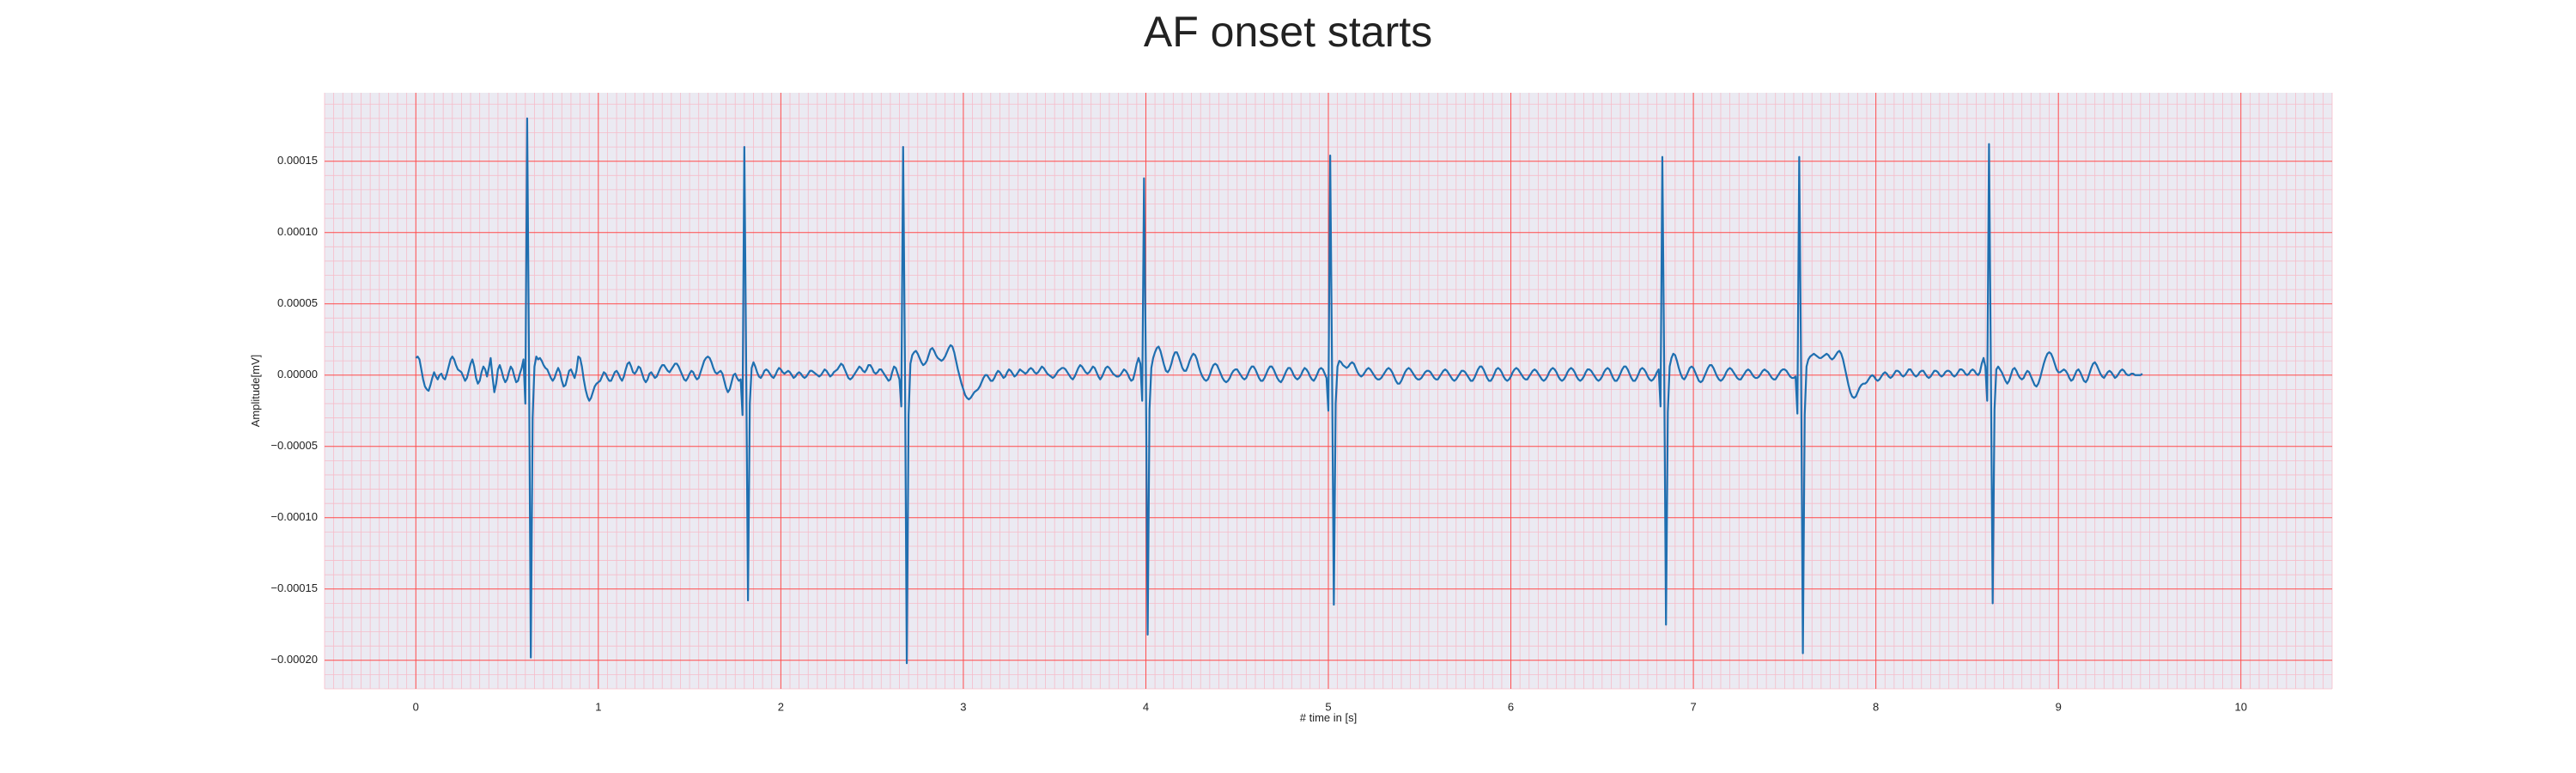  What do you see at coordinates (294, 587) in the screenshot?
I see `y-tick-label: −0.00015` at bounding box center [294, 587].